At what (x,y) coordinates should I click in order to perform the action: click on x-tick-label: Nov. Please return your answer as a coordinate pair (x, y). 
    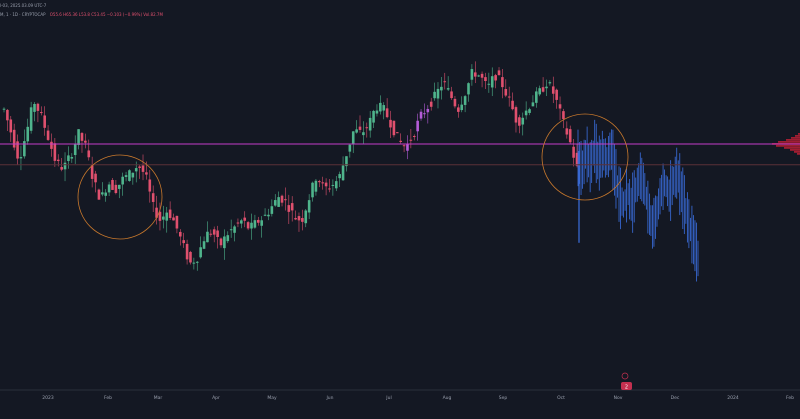
    Looking at the image, I should click on (618, 398).